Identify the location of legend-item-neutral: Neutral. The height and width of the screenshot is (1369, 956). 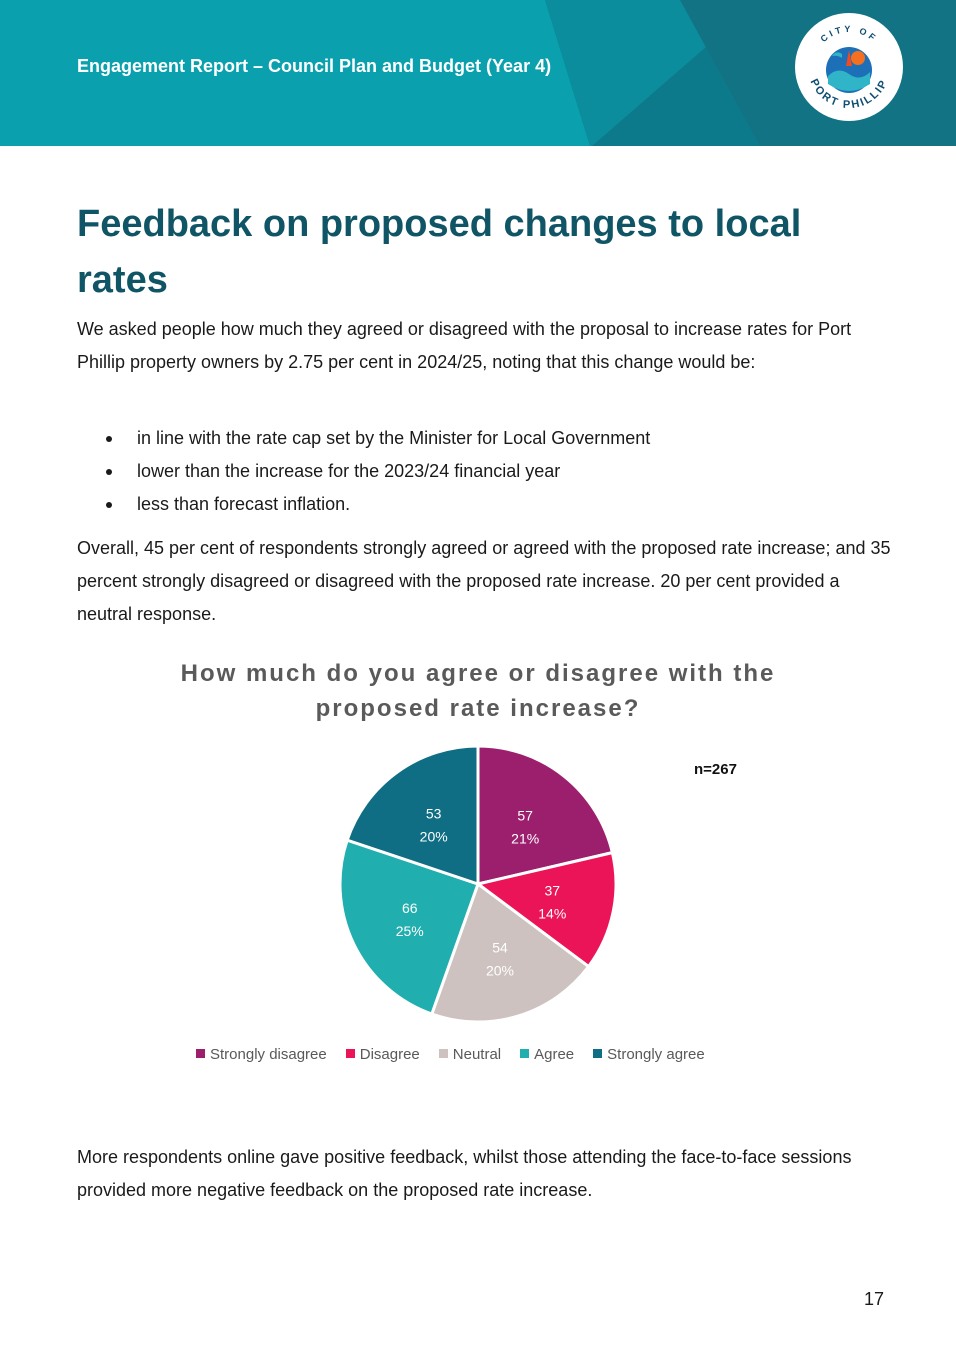
(470, 1054).